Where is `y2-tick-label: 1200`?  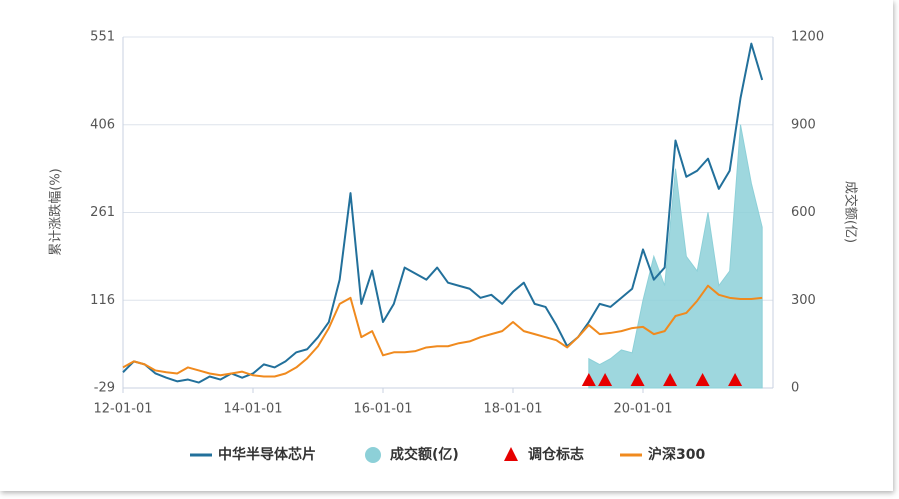
y2-tick-label: 1200 is located at coordinates (807, 37).